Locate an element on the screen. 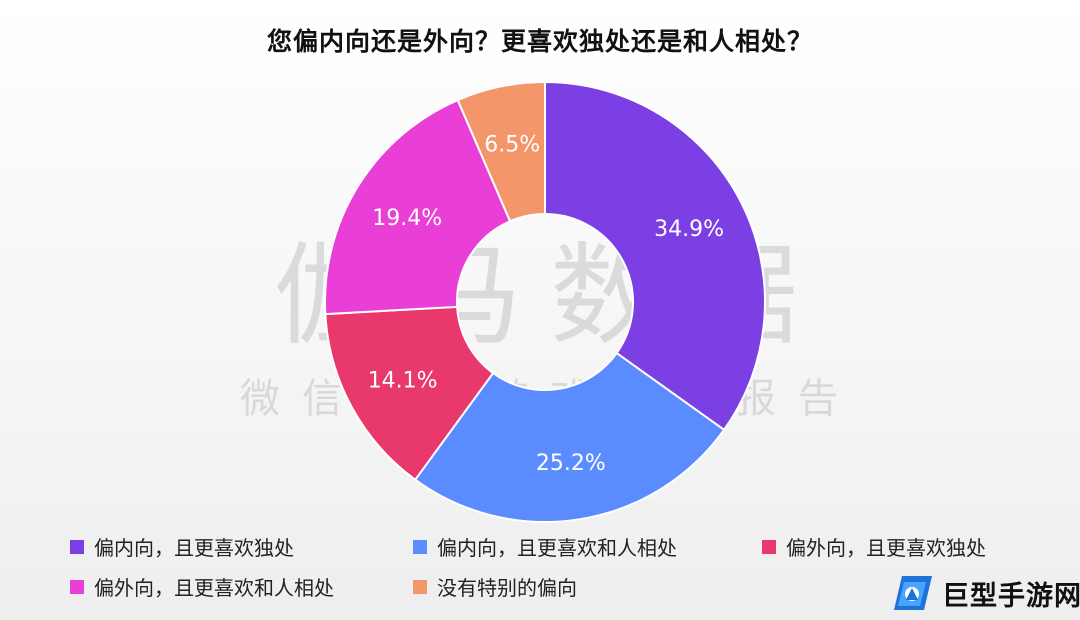 The image size is (1080, 620). legend-item: 偏内向，且更喜欢独处 is located at coordinates (182, 546).